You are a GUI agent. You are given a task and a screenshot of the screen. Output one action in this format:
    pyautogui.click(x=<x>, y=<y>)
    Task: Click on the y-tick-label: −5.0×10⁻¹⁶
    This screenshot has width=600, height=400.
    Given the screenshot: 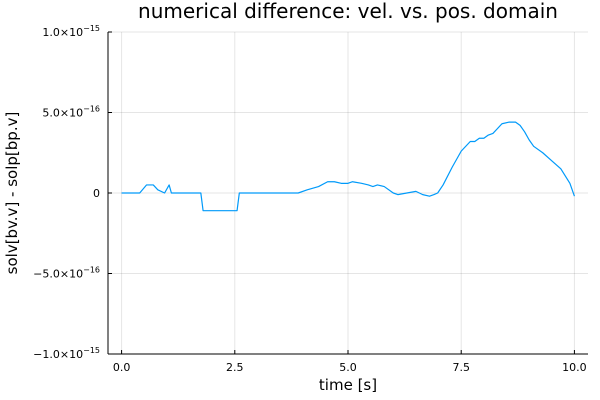 What is the action you would take?
    pyautogui.click(x=66, y=273)
    